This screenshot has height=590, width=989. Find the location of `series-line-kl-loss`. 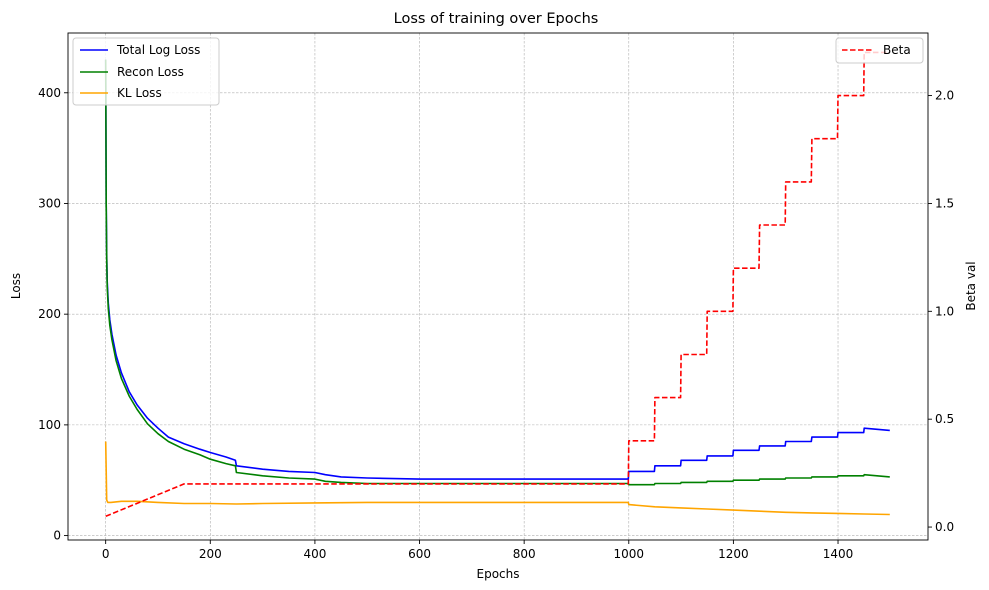

series-line-kl-loss is located at coordinates (497, 478).